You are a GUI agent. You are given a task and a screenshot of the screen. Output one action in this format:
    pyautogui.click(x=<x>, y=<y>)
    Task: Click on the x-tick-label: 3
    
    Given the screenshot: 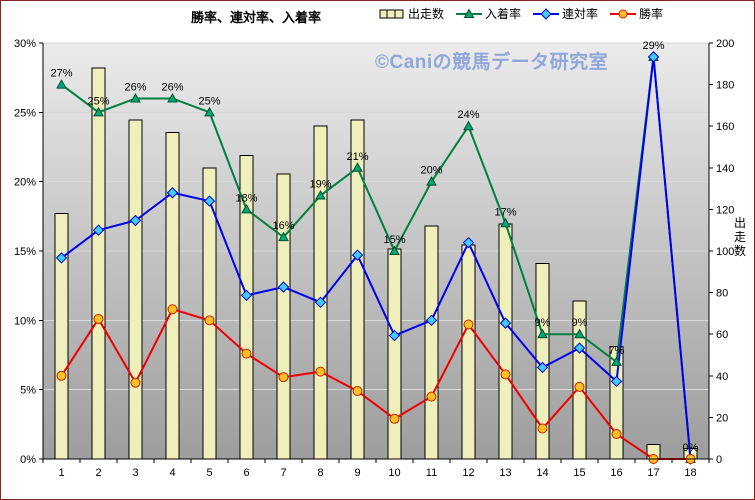 What is the action you would take?
    pyautogui.click(x=135, y=473)
    